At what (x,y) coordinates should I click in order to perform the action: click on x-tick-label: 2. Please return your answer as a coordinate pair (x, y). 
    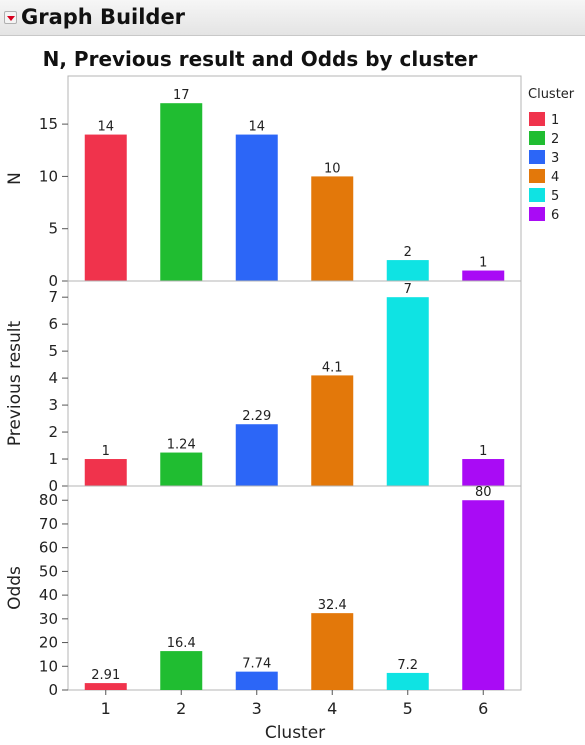
    Looking at the image, I should click on (181, 708).